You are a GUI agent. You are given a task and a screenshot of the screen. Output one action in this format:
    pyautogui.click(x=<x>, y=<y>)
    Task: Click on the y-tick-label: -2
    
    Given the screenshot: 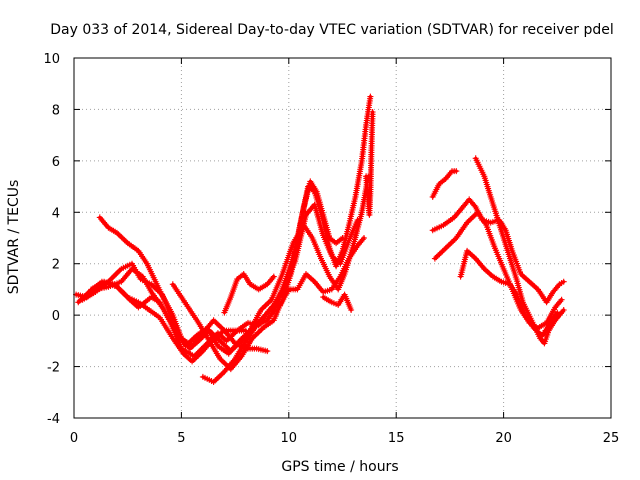 What is the action you would take?
    pyautogui.click(x=53, y=368)
    